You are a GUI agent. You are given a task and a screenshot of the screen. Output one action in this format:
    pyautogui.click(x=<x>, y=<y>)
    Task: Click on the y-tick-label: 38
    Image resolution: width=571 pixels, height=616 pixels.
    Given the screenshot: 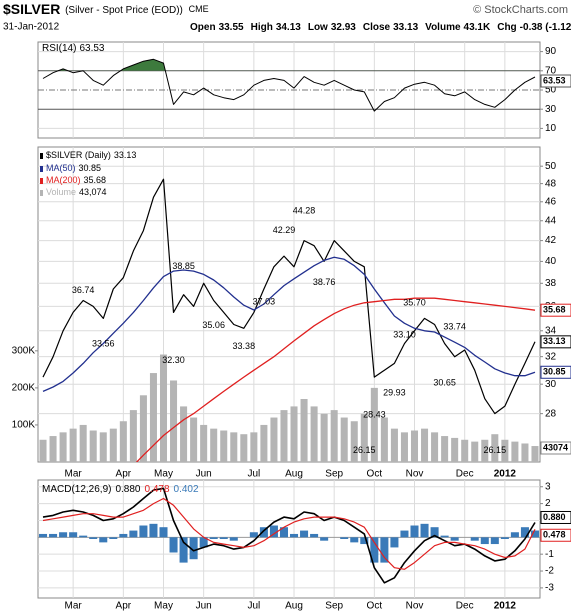 What is the action you would take?
    pyautogui.click(x=551, y=283)
    